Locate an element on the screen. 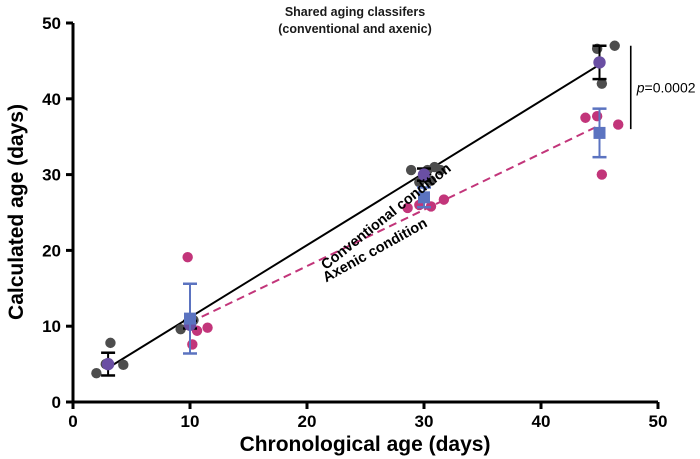 This screenshot has height=459, width=700. p-value: =0.0002 is located at coordinates (670, 87).